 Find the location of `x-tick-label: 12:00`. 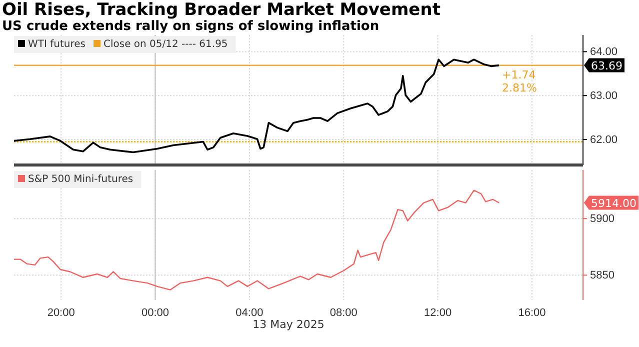

x-tick-label: 12:00 is located at coordinates (438, 312).